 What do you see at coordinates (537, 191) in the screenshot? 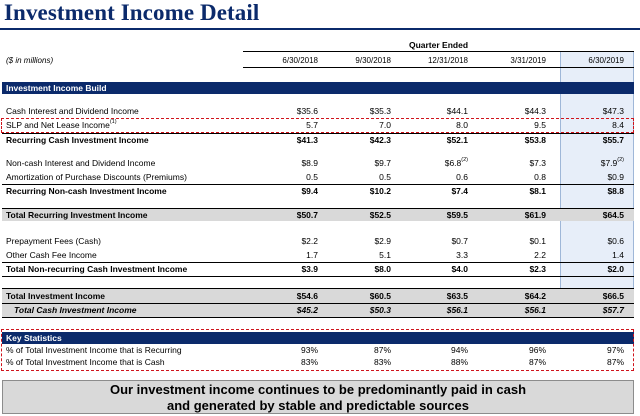
I see `cell-value: $8.1` at bounding box center [537, 191].